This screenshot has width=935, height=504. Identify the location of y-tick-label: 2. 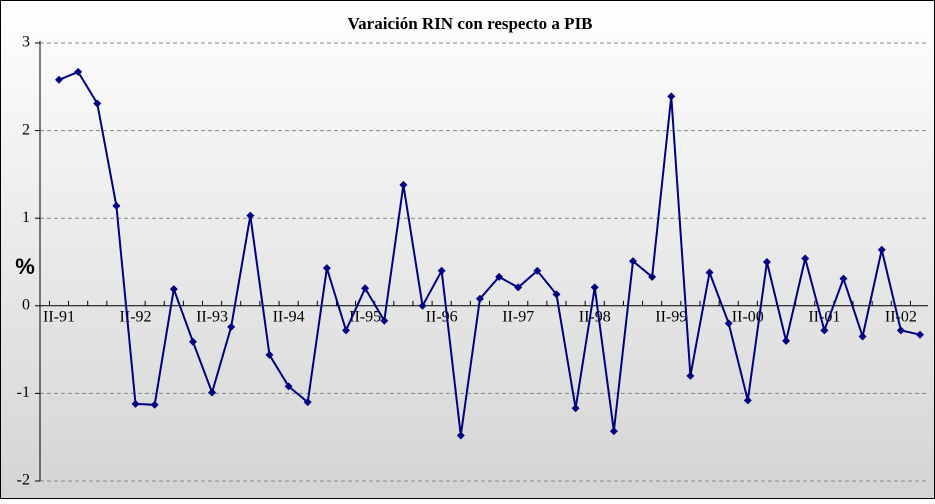
(26, 129).